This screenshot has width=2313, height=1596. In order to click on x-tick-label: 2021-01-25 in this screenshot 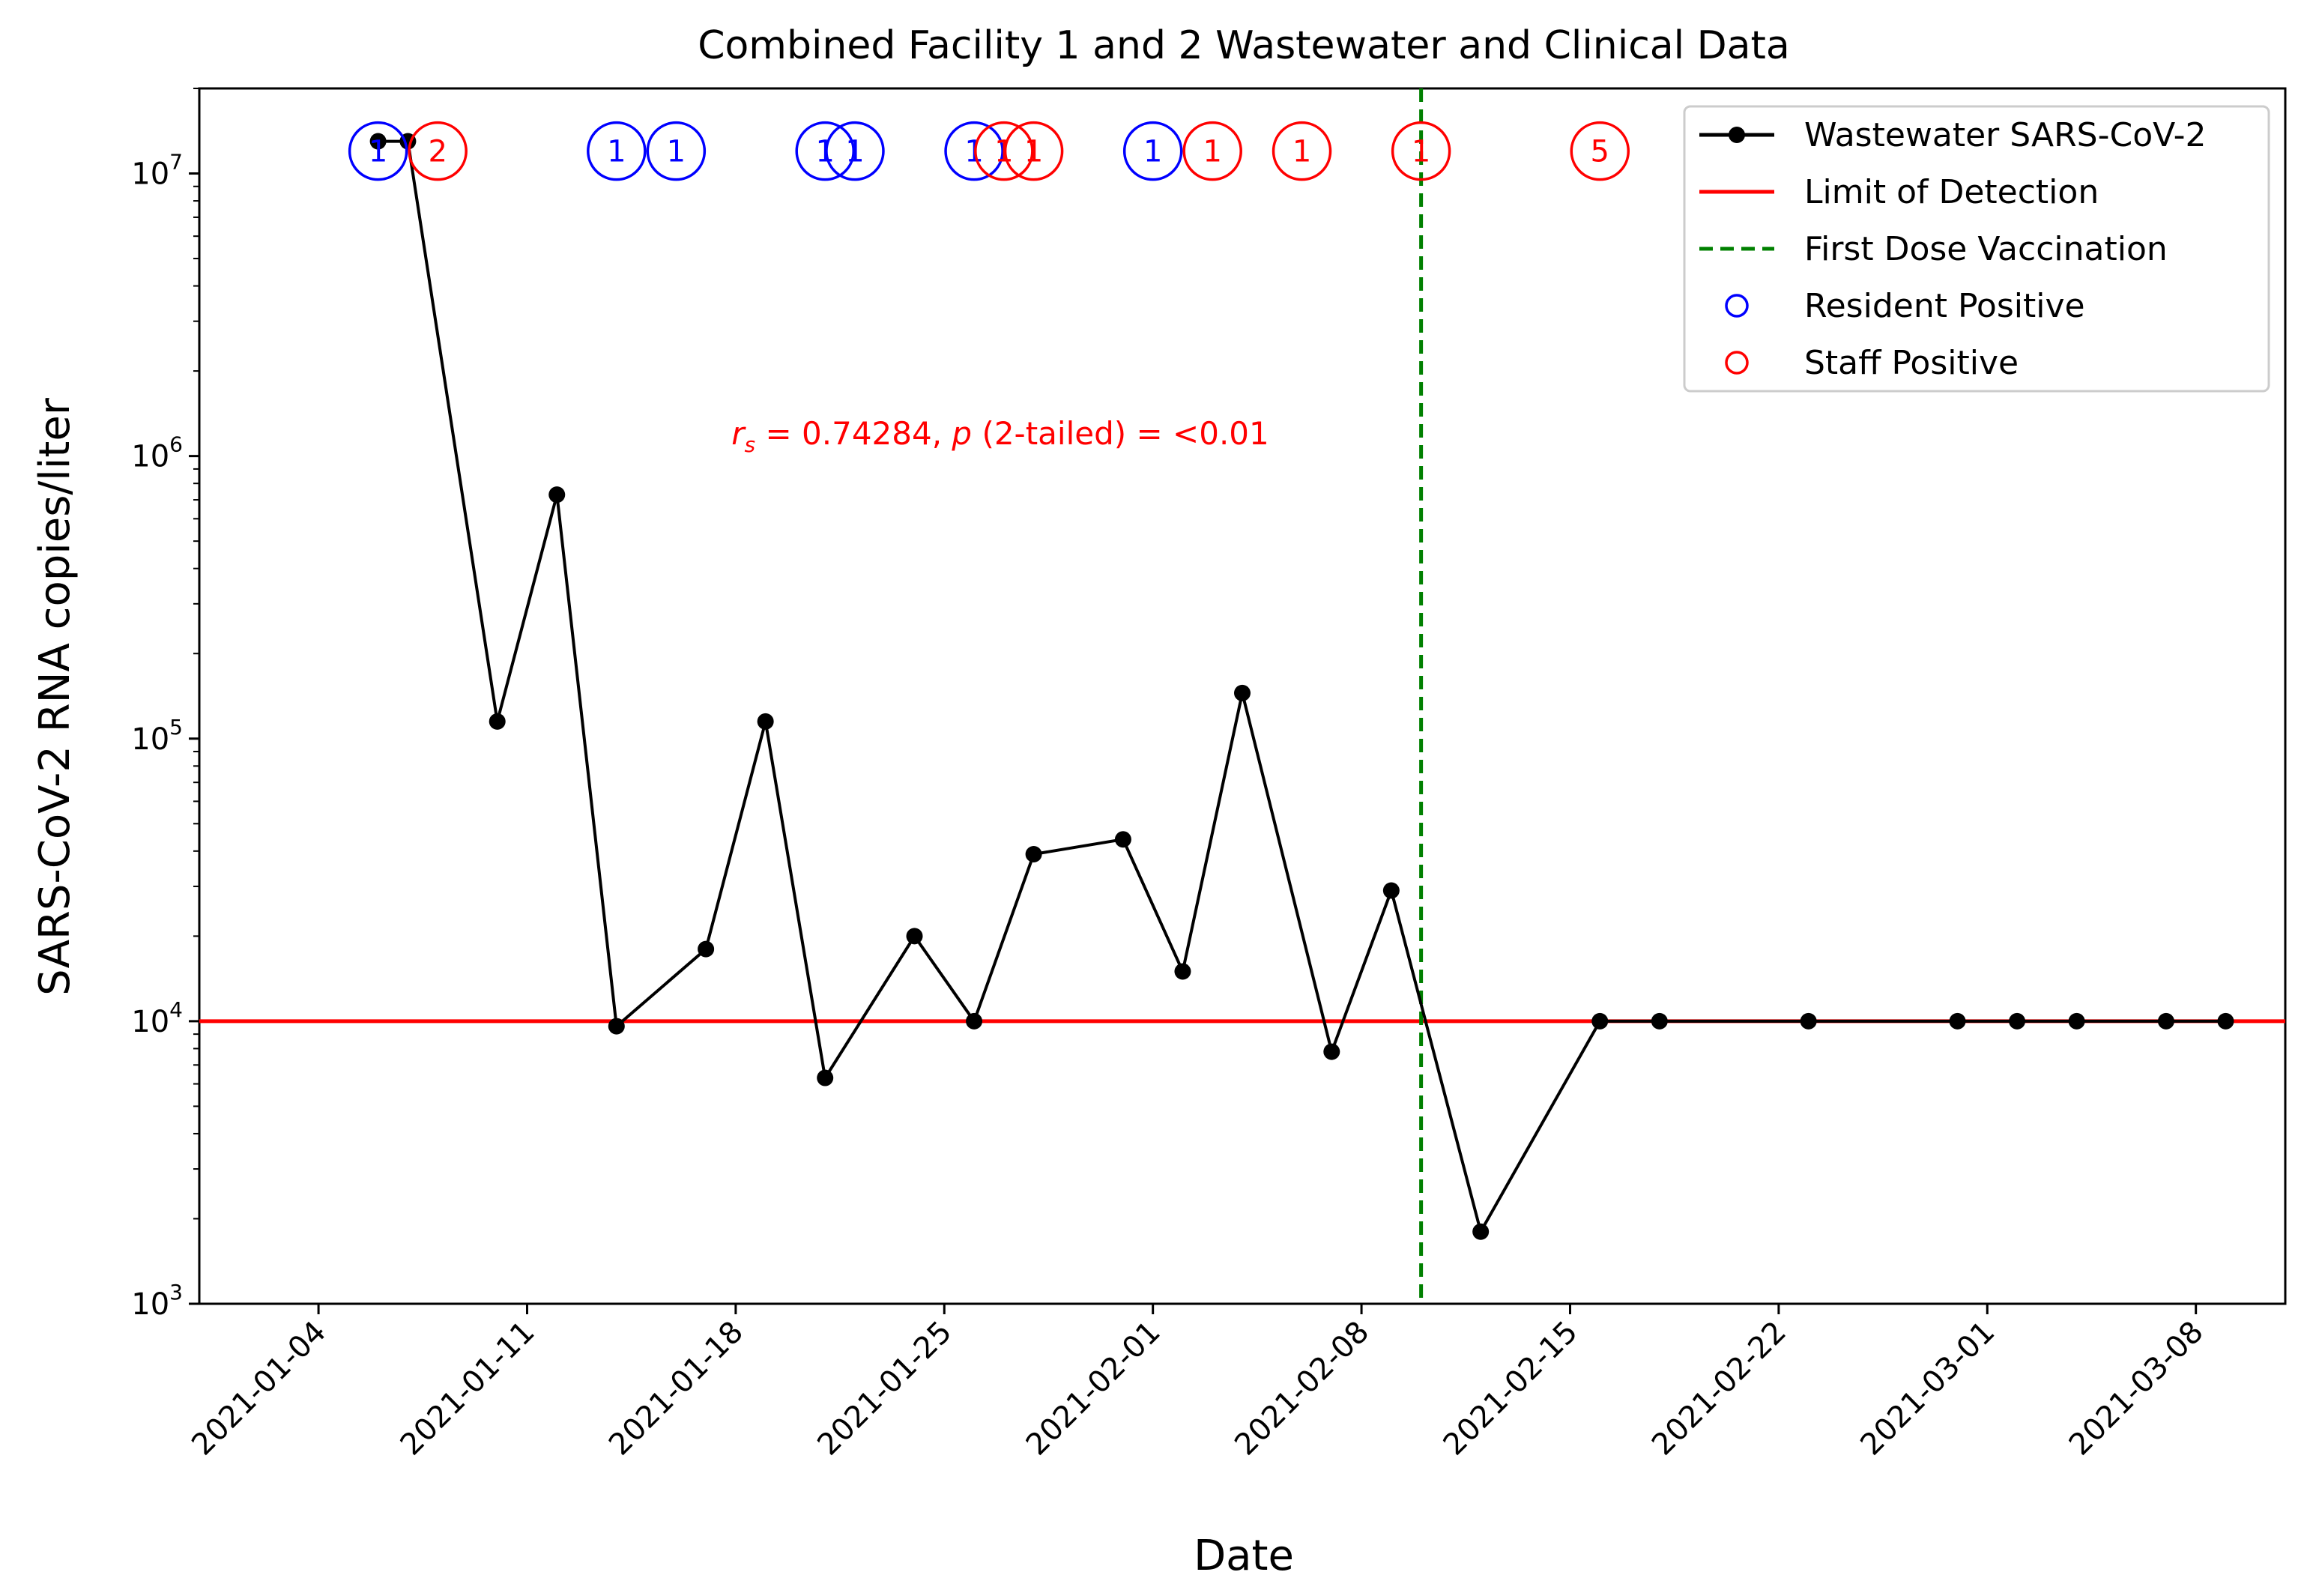, I will do `click(884, 1389)`.